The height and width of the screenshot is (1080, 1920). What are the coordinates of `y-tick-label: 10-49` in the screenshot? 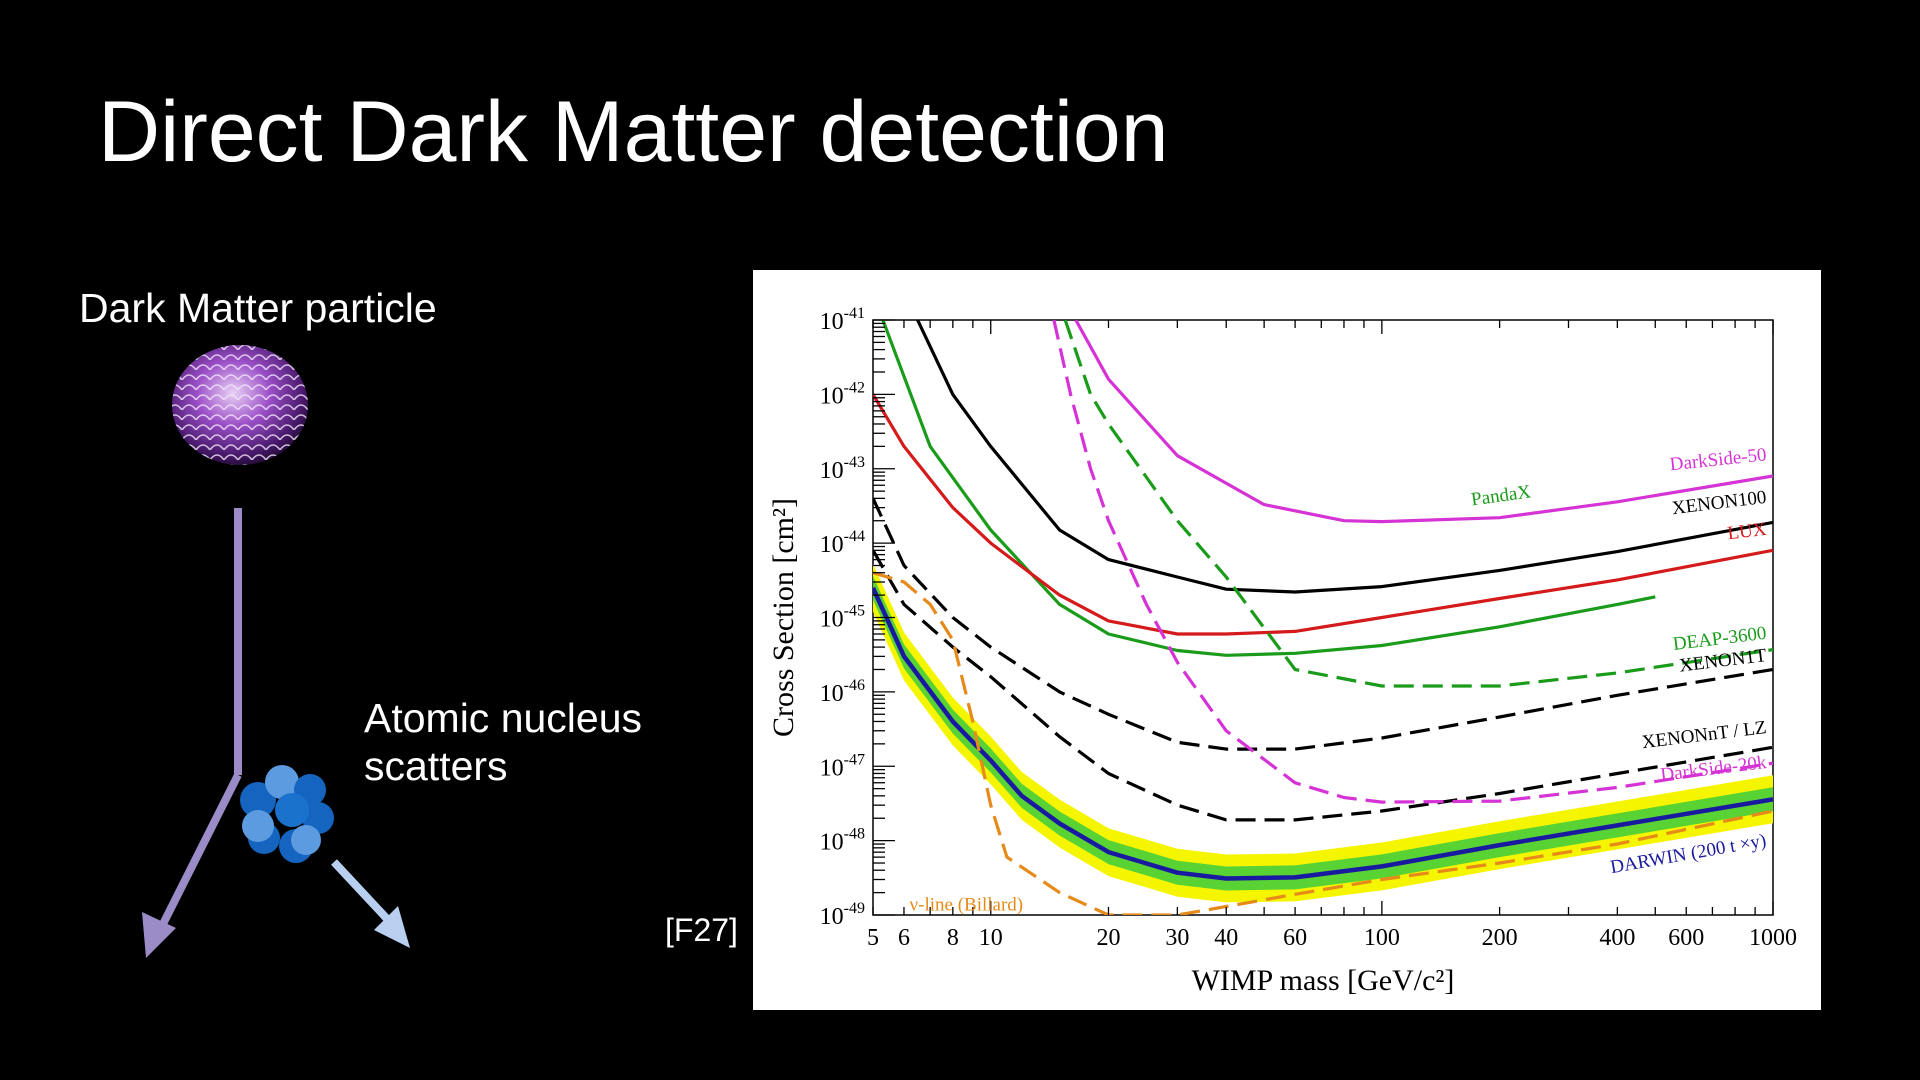 It's located at (842, 915).